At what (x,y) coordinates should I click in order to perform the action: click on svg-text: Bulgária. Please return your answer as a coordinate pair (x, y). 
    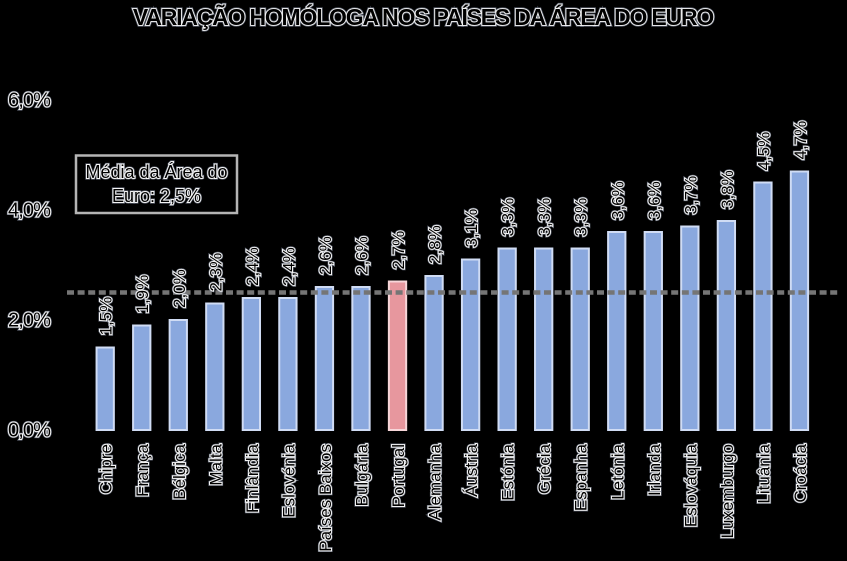
    Looking at the image, I should click on (362, 474).